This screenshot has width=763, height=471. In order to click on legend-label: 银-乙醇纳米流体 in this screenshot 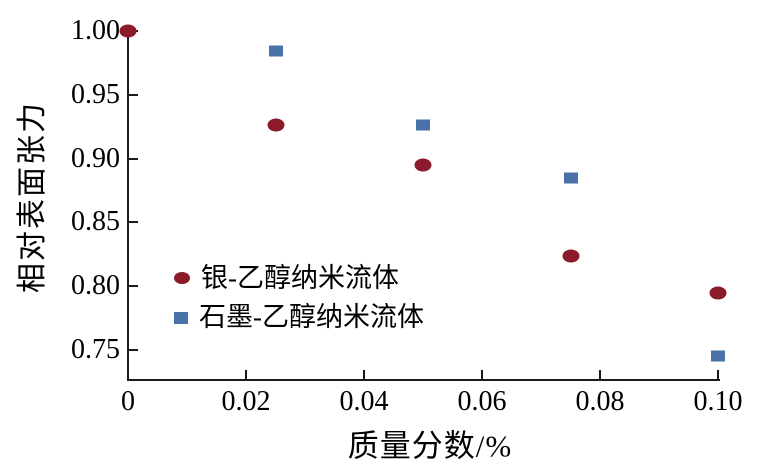, I will do `click(300, 278)`.